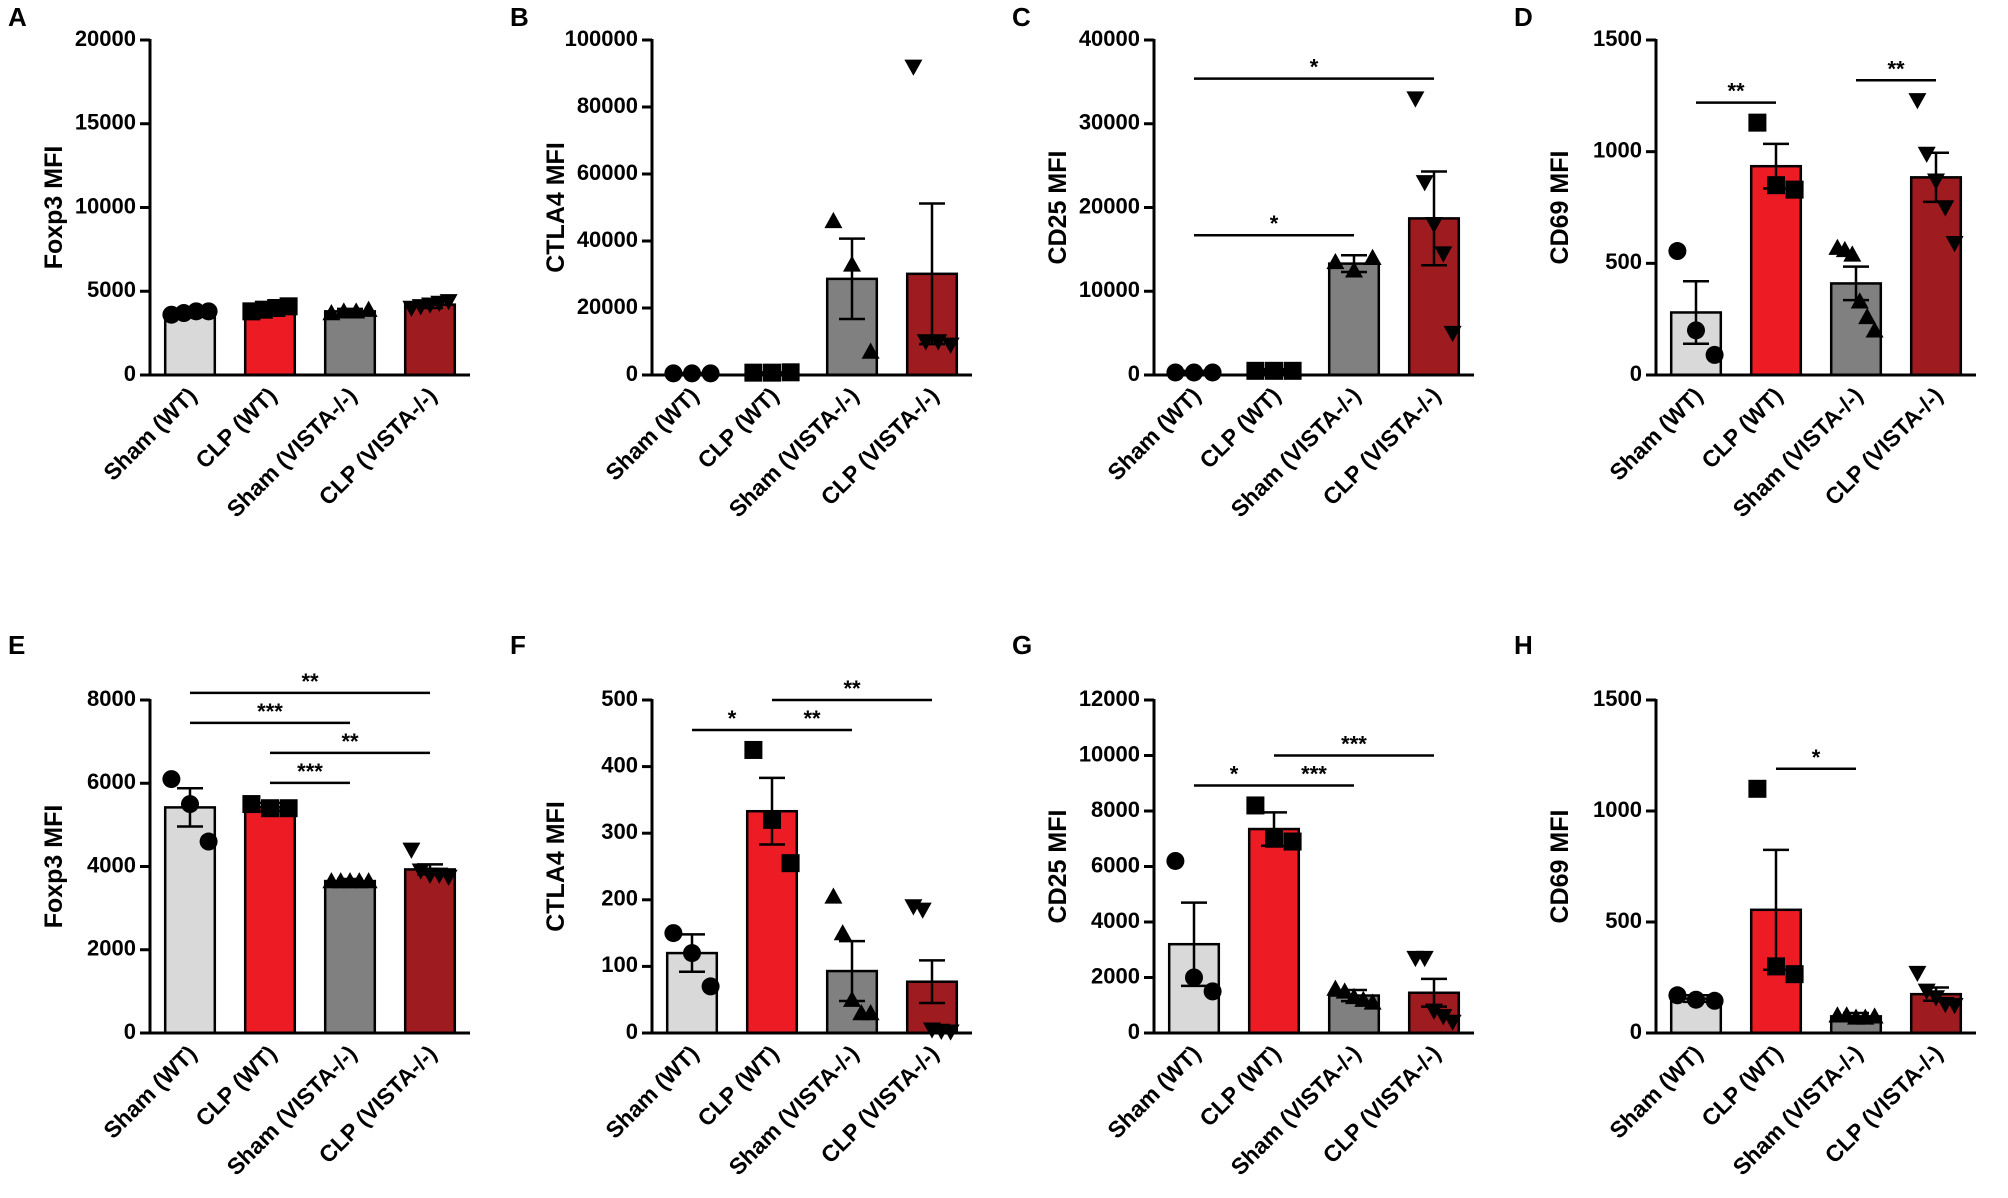 The height and width of the screenshot is (1198, 2008). What do you see at coordinates (607, 306) in the screenshot?
I see `y-tick-label: 20000` at bounding box center [607, 306].